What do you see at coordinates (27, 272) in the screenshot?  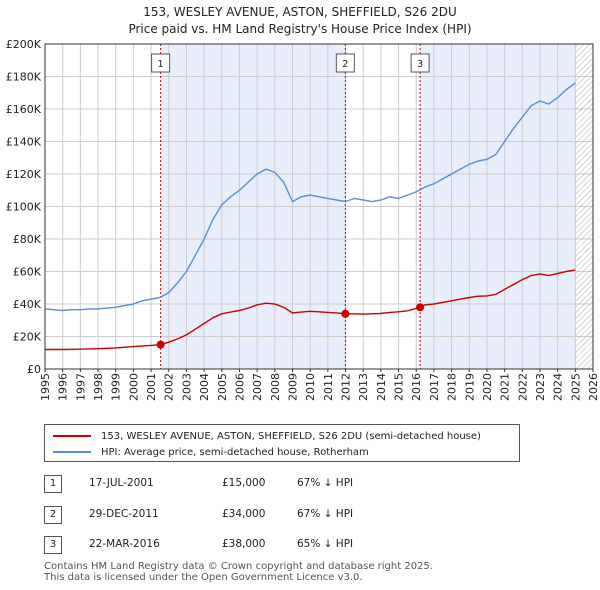 I see `y-tick-label: £60K` at bounding box center [27, 272].